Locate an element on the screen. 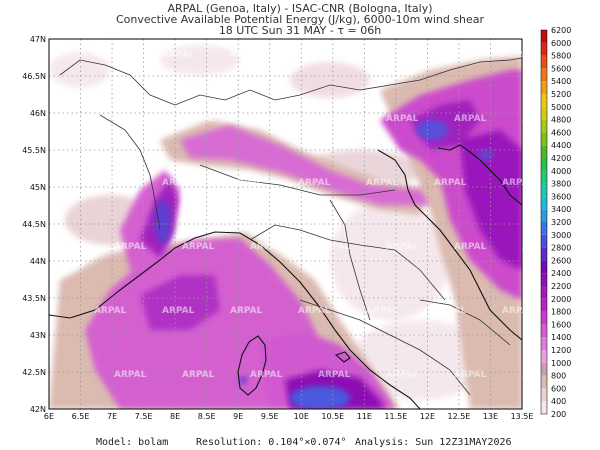 The height and width of the screenshot is (450, 600). colorbar-level-label: 600 is located at coordinates (558, 388).